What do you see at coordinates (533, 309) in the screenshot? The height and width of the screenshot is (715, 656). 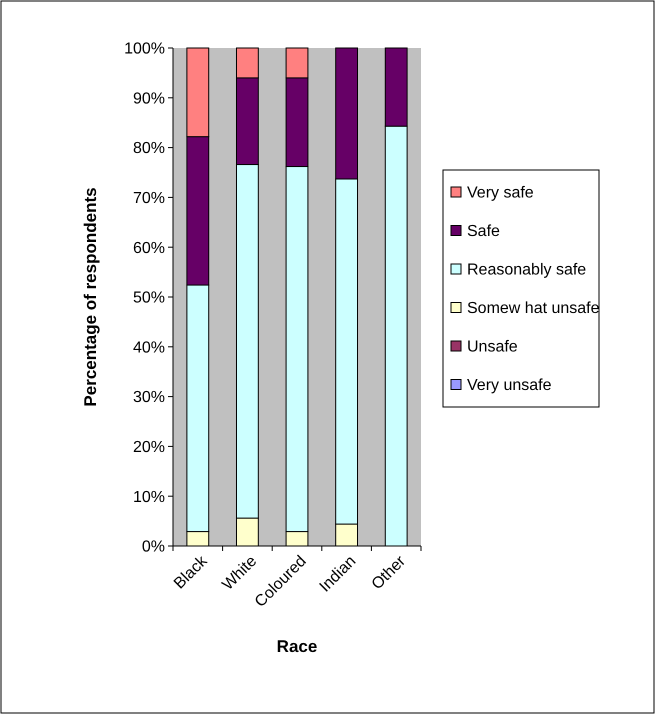 I see `legend-label: Somew hat unsafe` at bounding box center [533, 309].